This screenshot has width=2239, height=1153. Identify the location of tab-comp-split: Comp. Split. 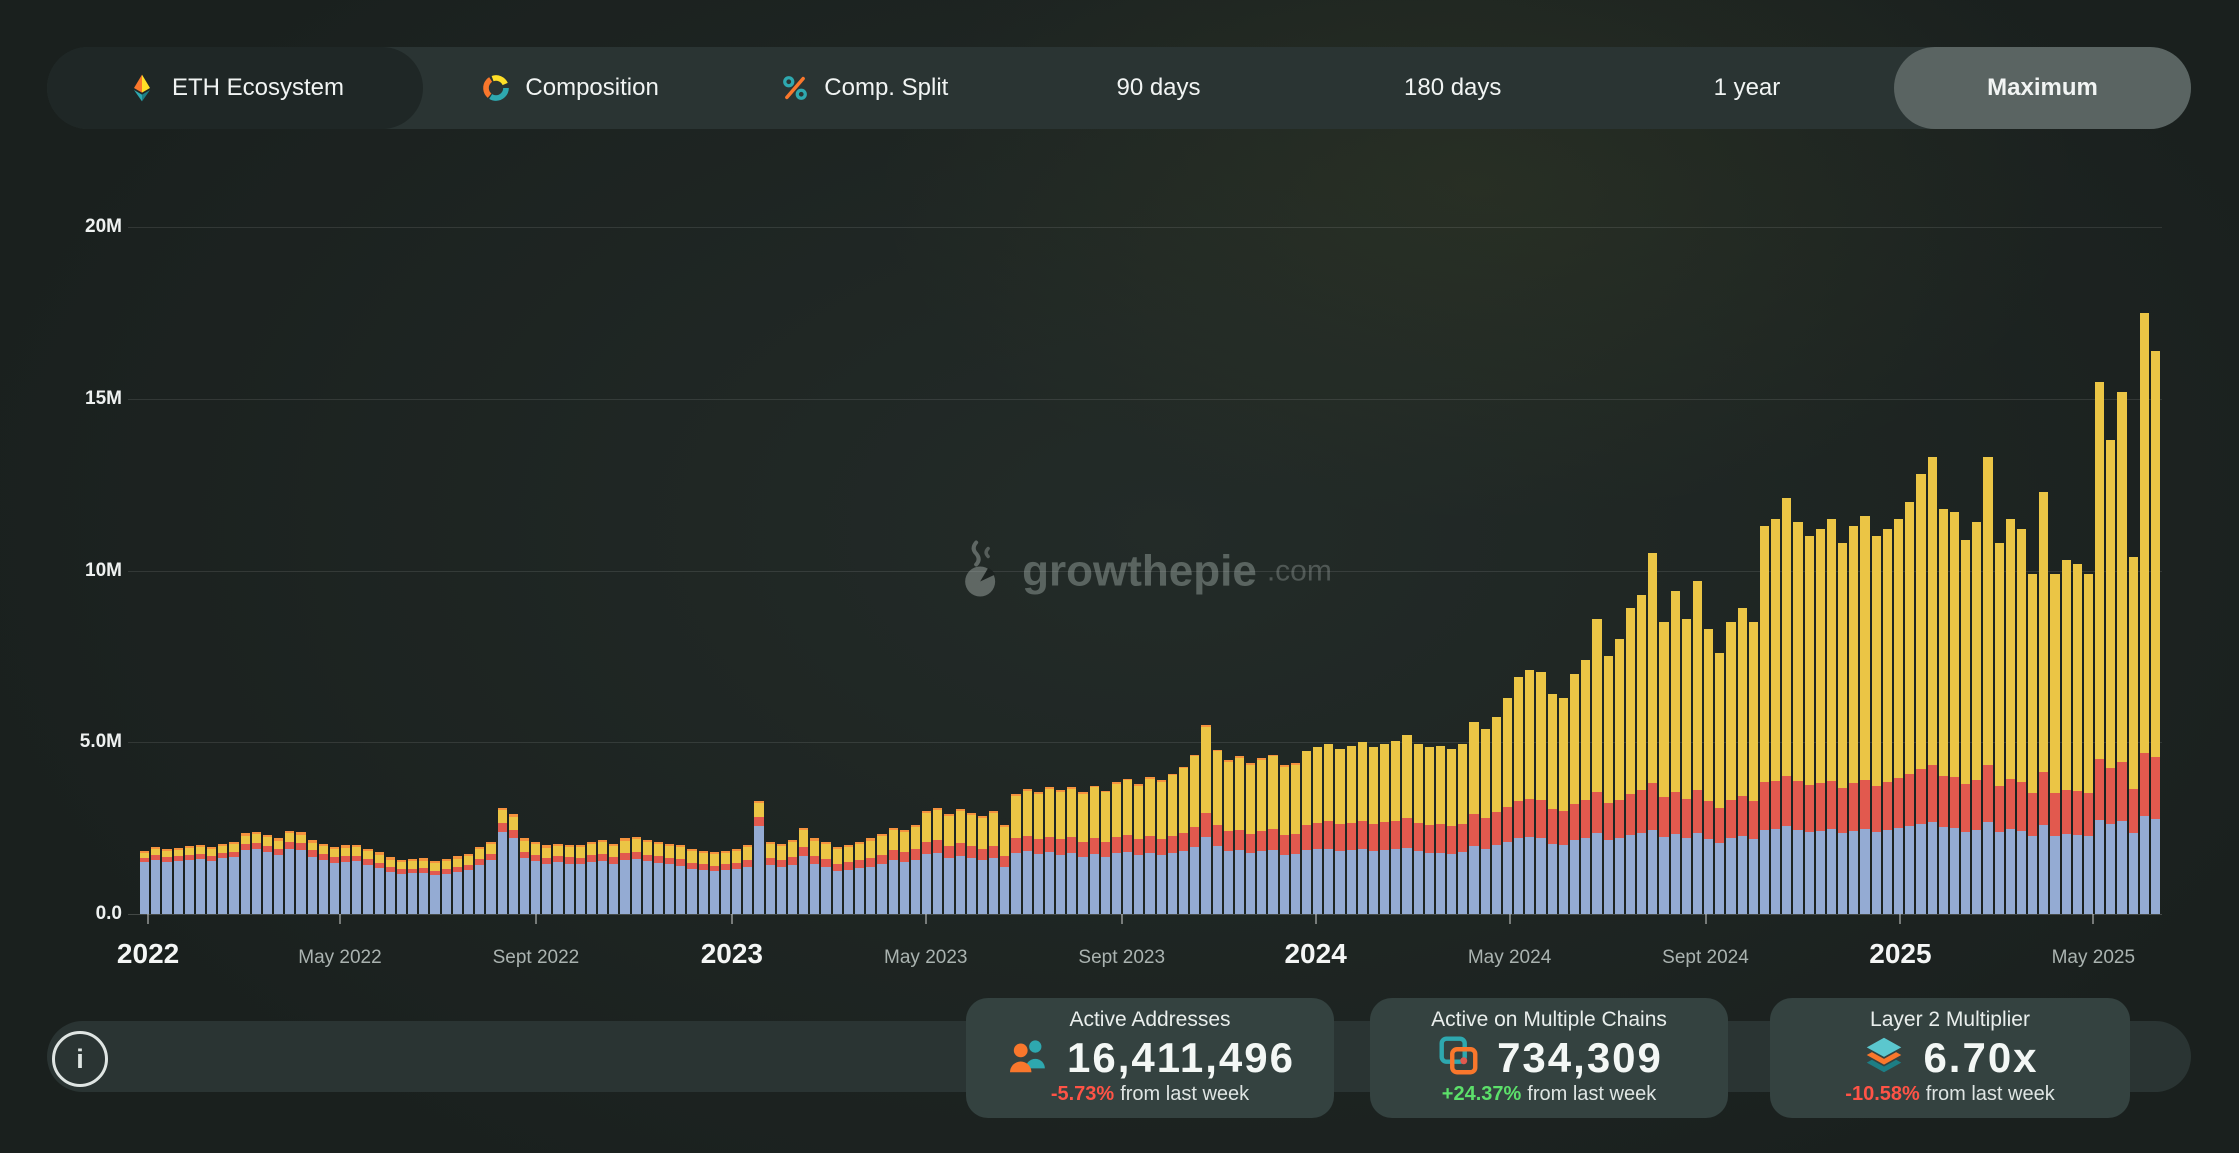
(864, 88).